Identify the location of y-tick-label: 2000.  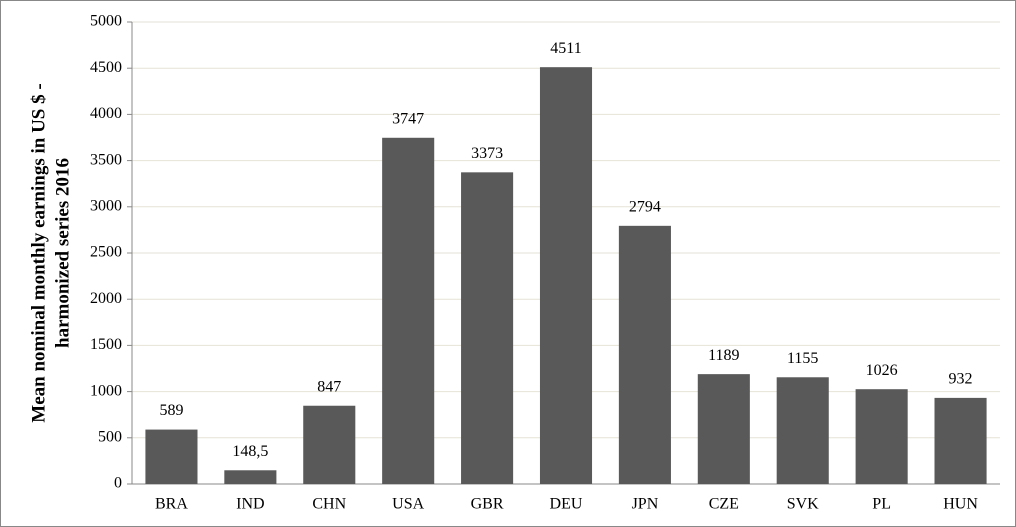
(106, 298).